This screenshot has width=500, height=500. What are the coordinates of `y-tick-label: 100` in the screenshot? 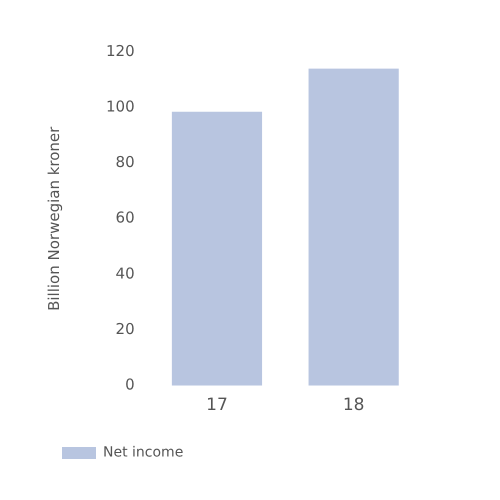 It's located at (120, 106).